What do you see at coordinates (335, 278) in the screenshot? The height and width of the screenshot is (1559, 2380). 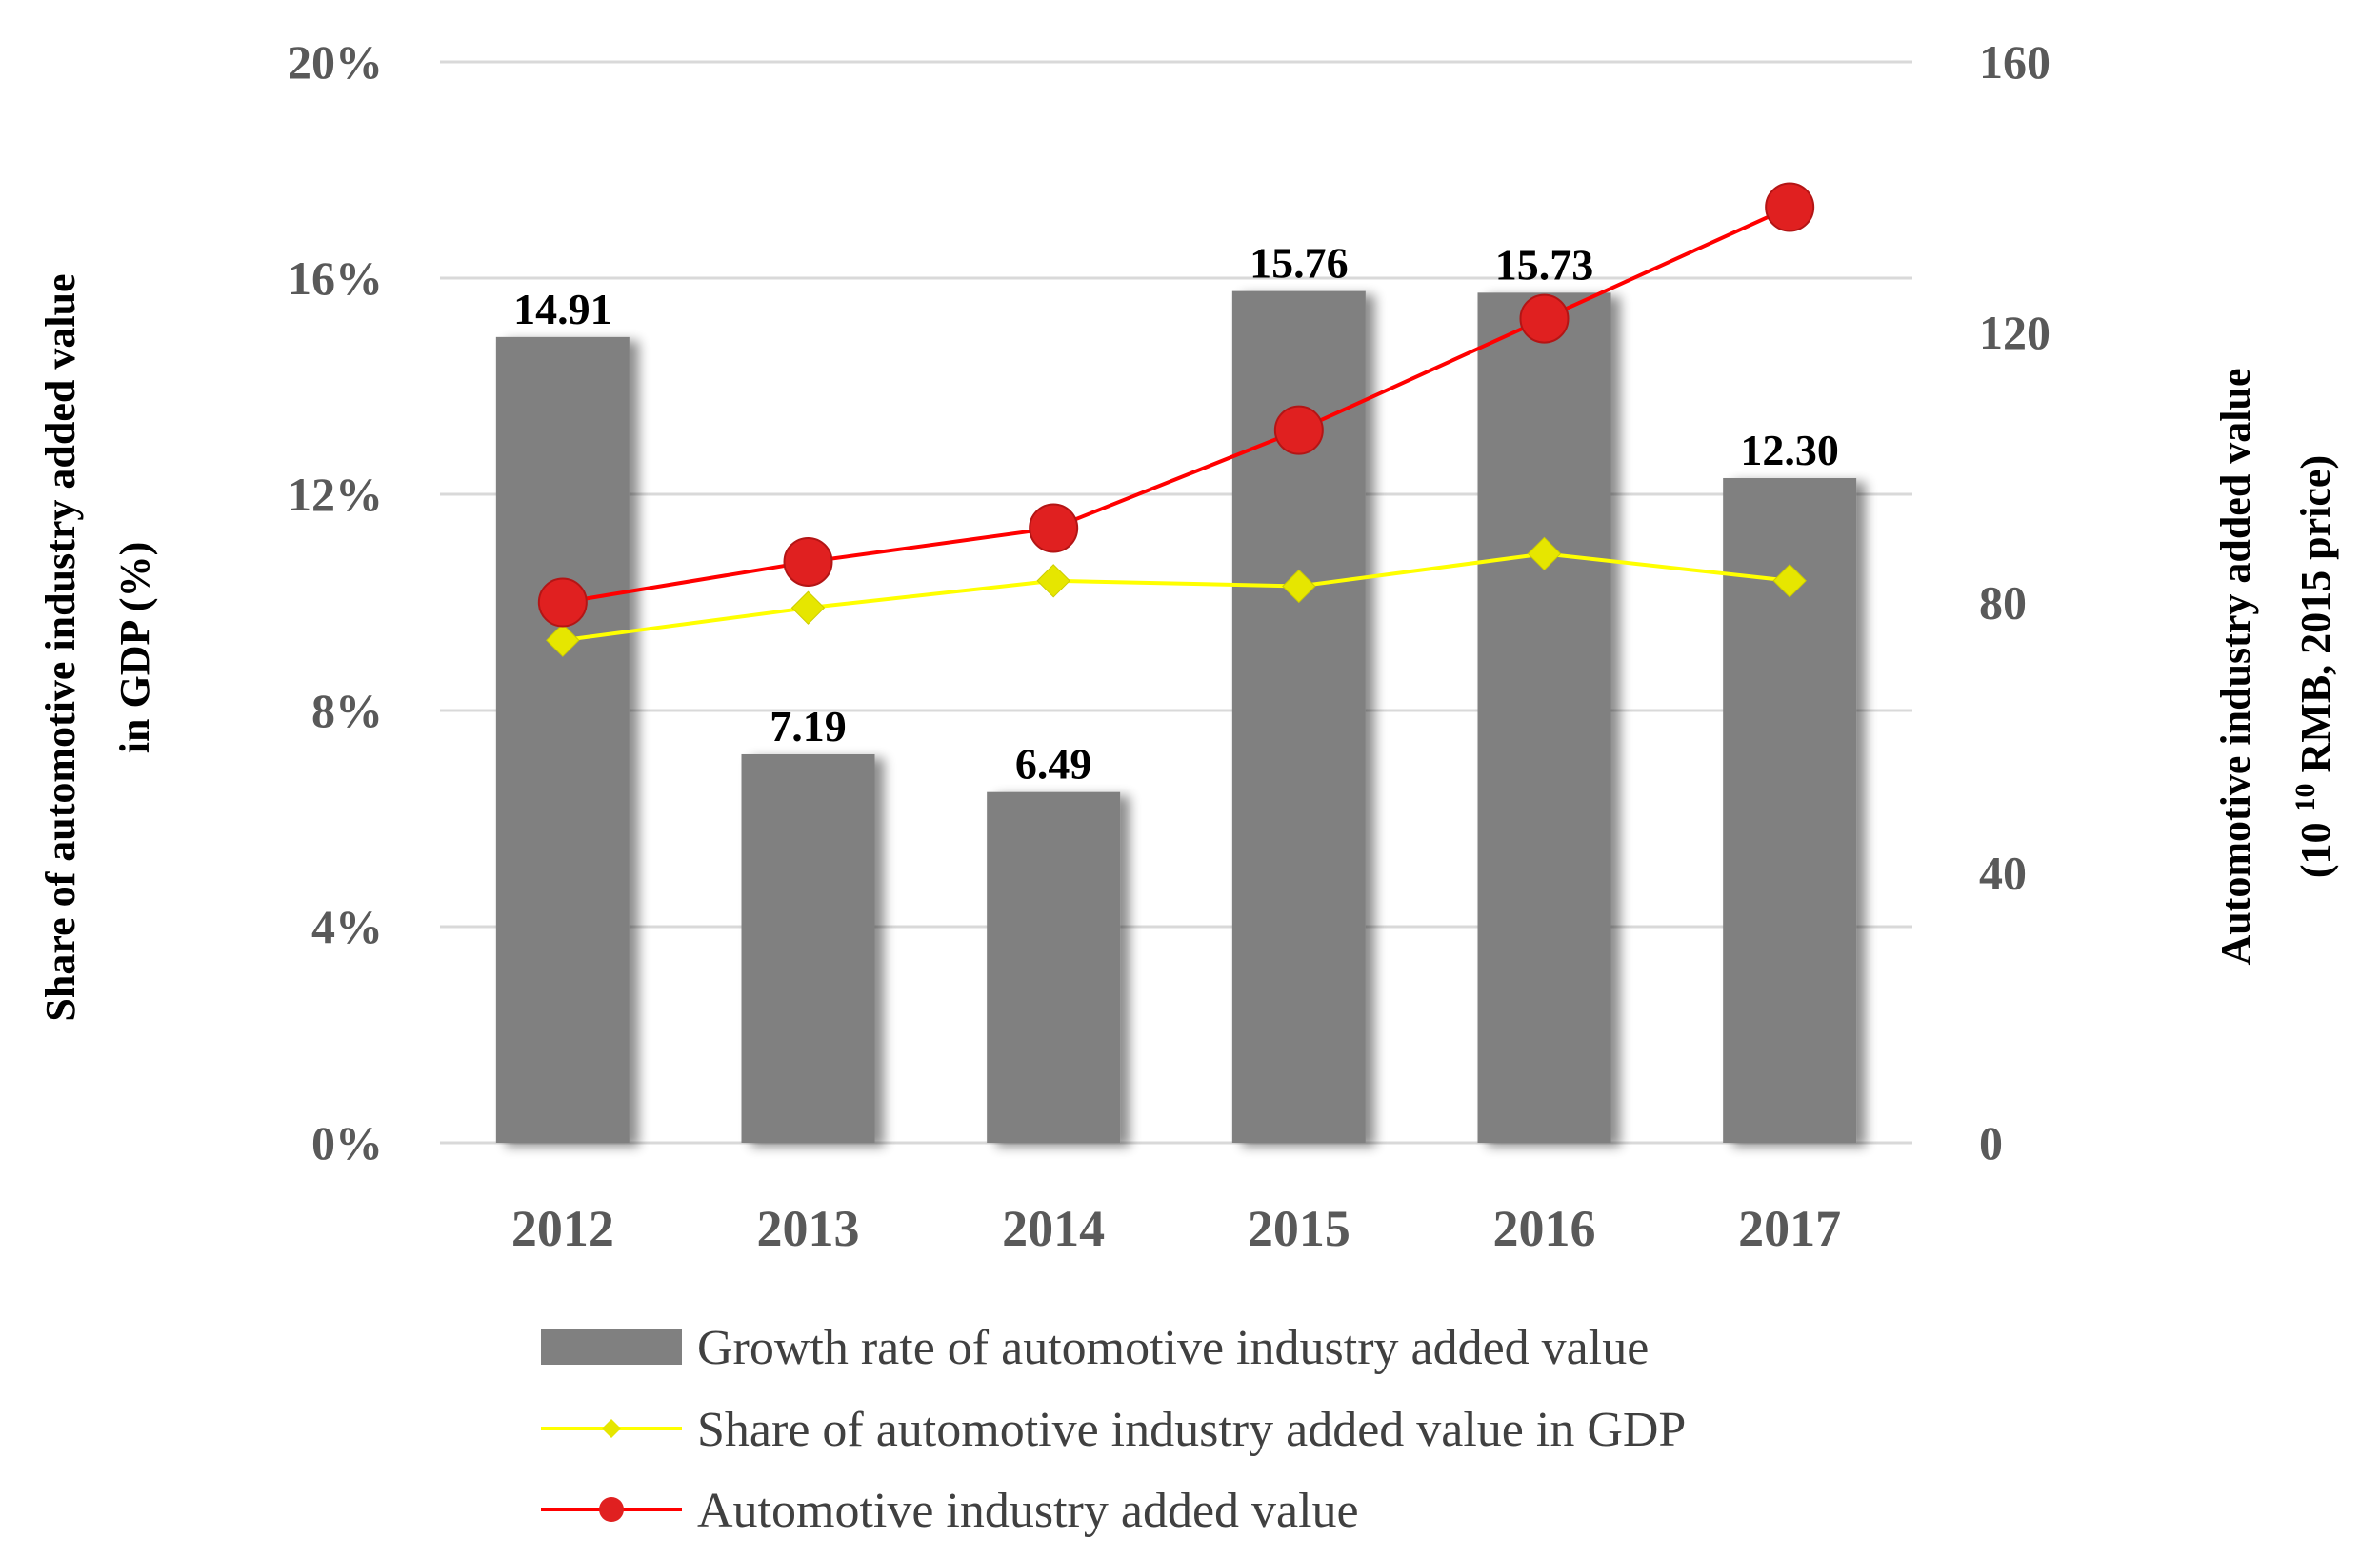 I see `left-tick-label-4: 16%` at bounding box center [335, 278].